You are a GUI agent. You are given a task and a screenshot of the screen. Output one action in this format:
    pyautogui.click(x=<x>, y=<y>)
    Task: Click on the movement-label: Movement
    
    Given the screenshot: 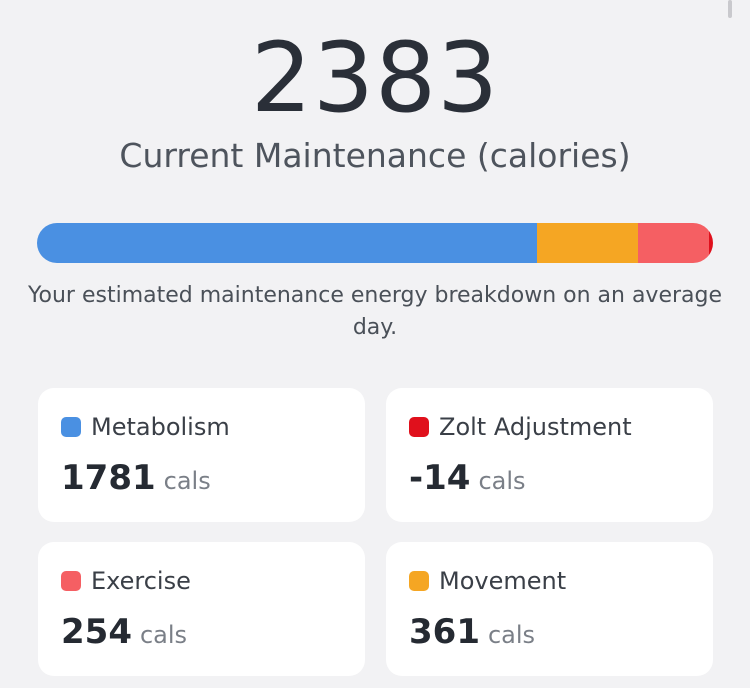 What is the action you would take?
    pyautogui.click(x=503, y=581)
    